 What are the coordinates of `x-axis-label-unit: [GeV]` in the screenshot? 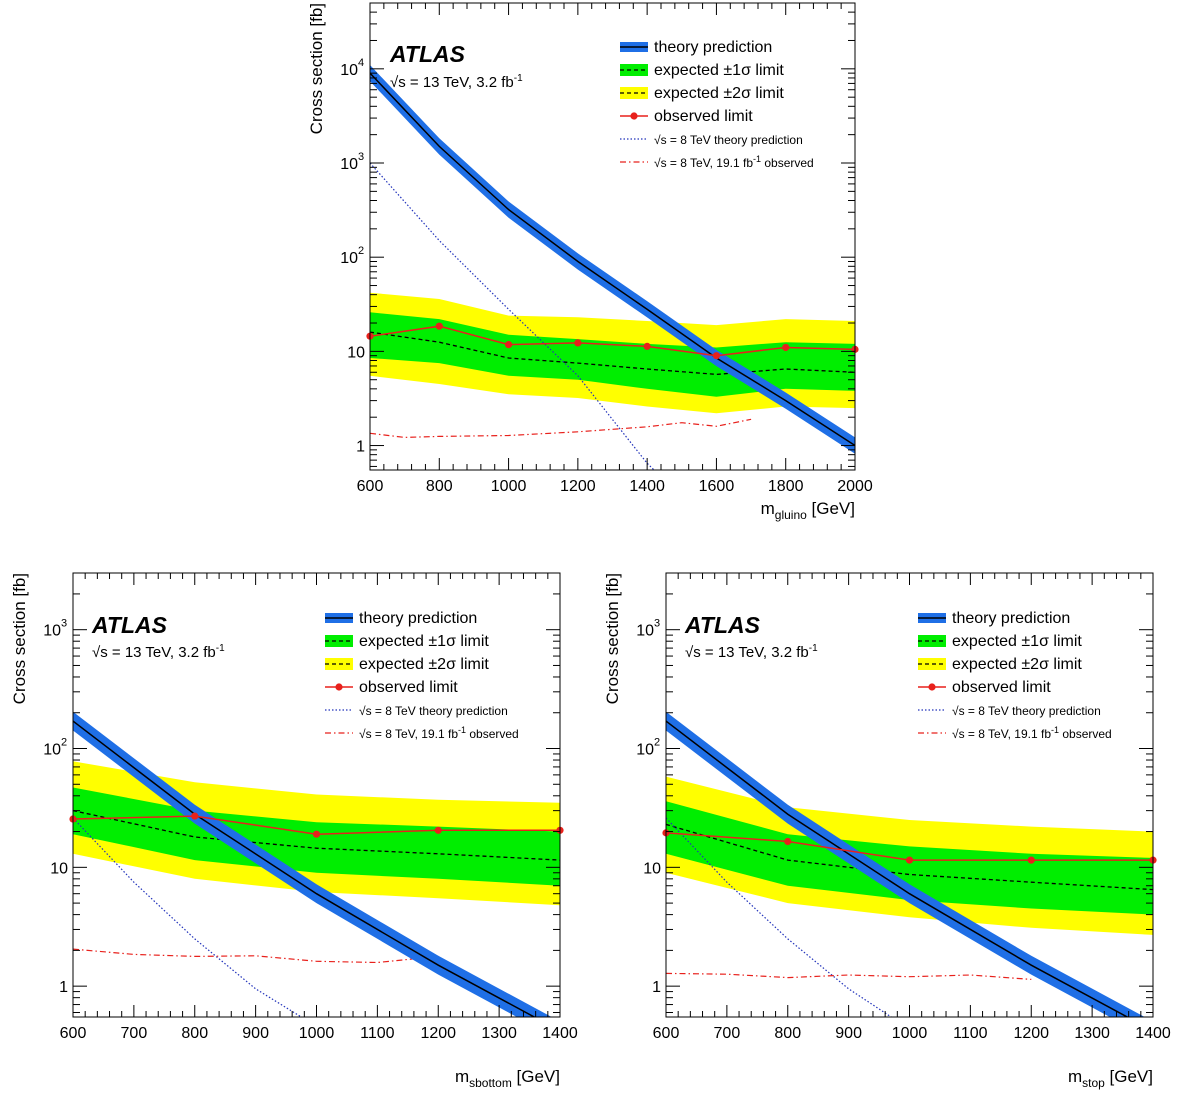 It's located at (536, 1076).